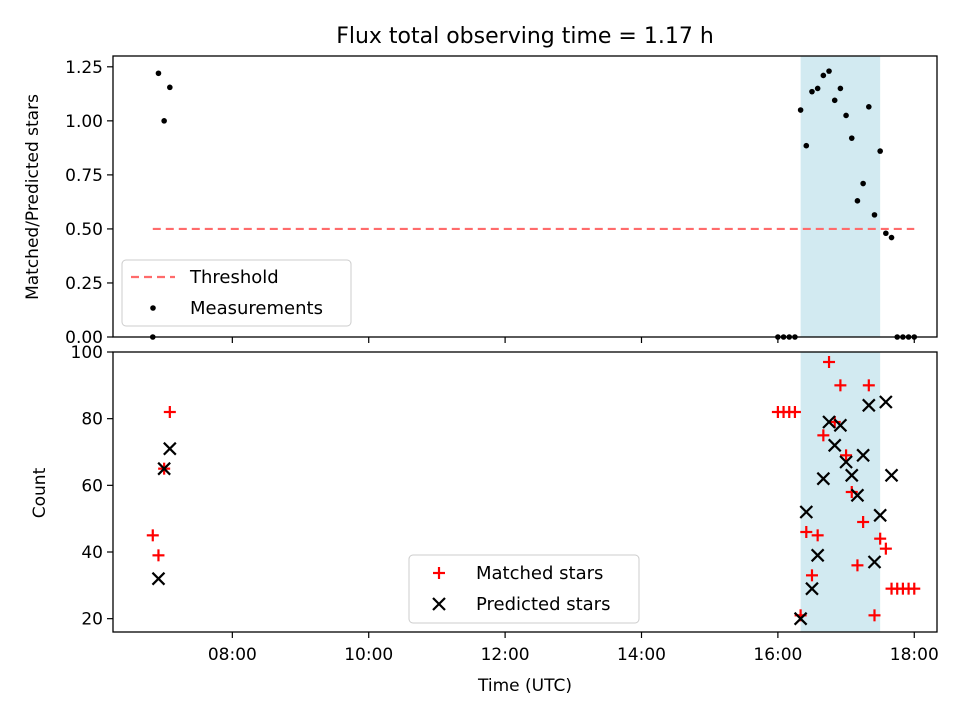 Image resolution: width=960 pixels, height=720 pixels. I want to click on y-tick-label: 80, so click(92, 420).